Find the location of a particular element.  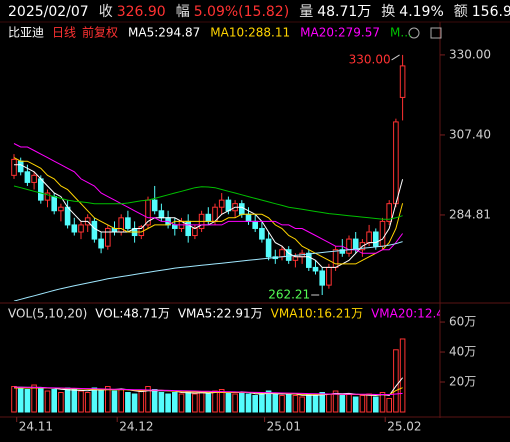

annotation: 262.21 is located at coordinates (289, 295).